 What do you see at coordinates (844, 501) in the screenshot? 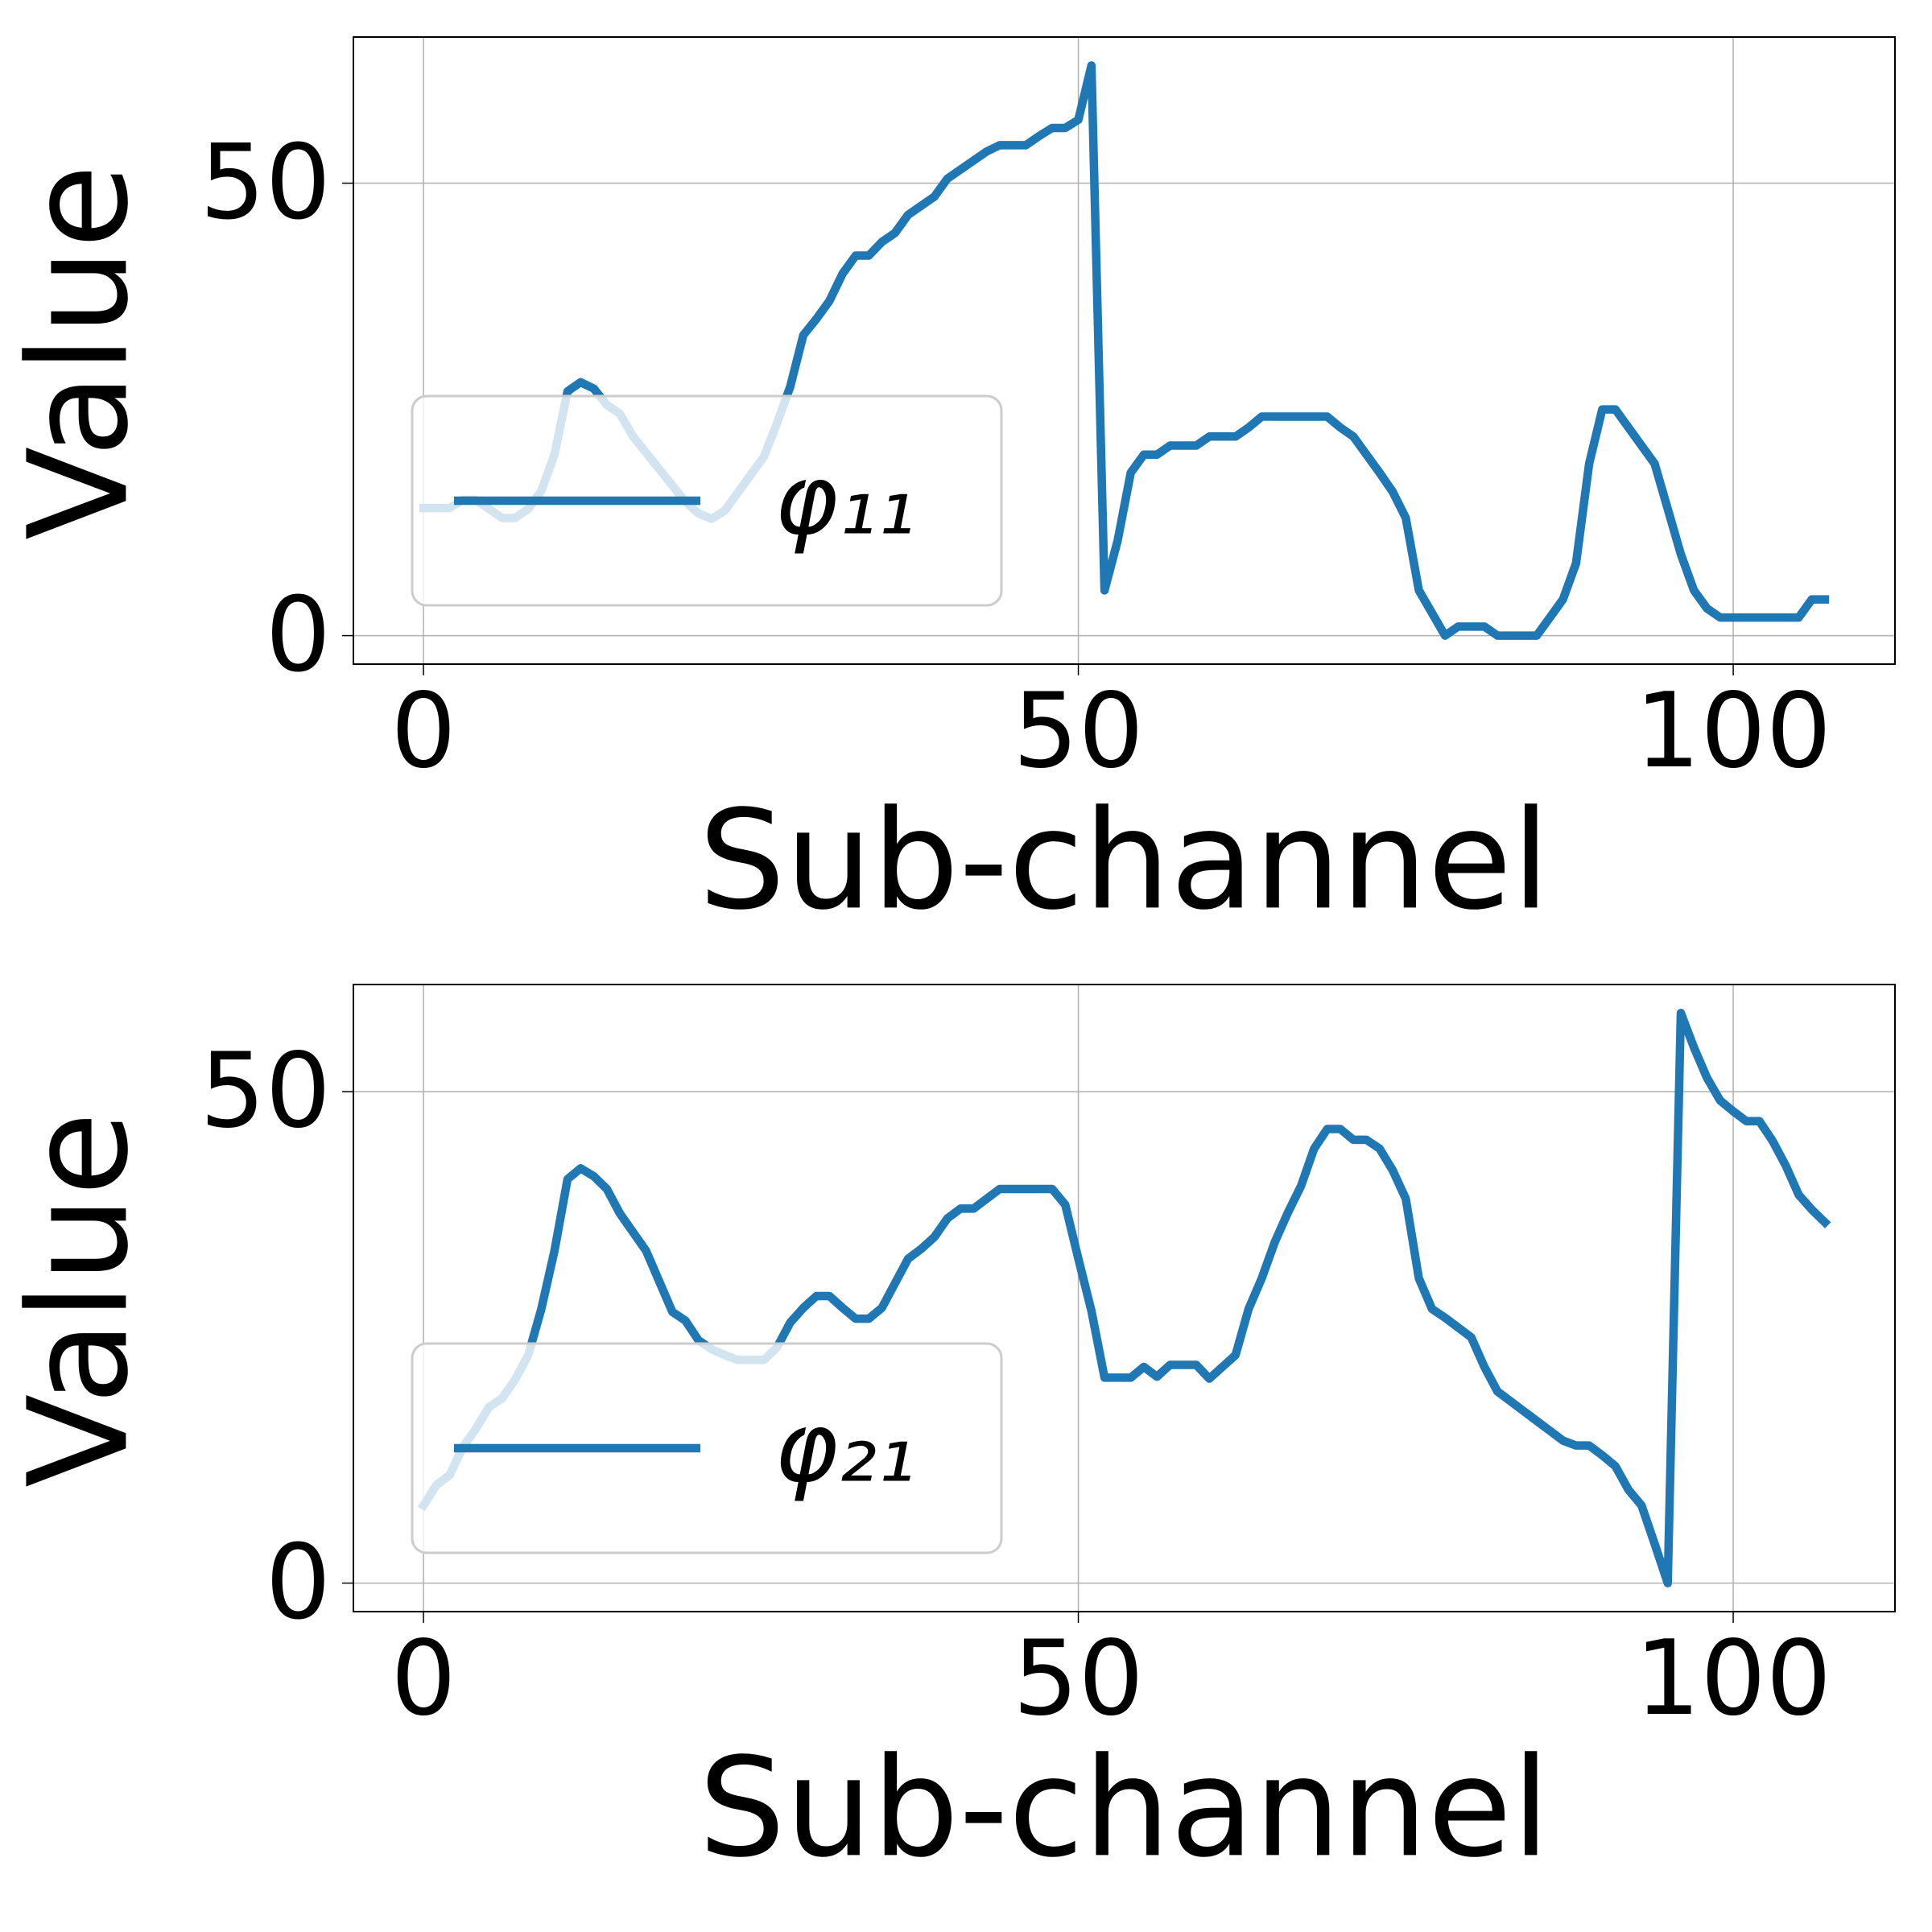
I see `legend-label: φ₁₁` at bounding box center [844, 501].